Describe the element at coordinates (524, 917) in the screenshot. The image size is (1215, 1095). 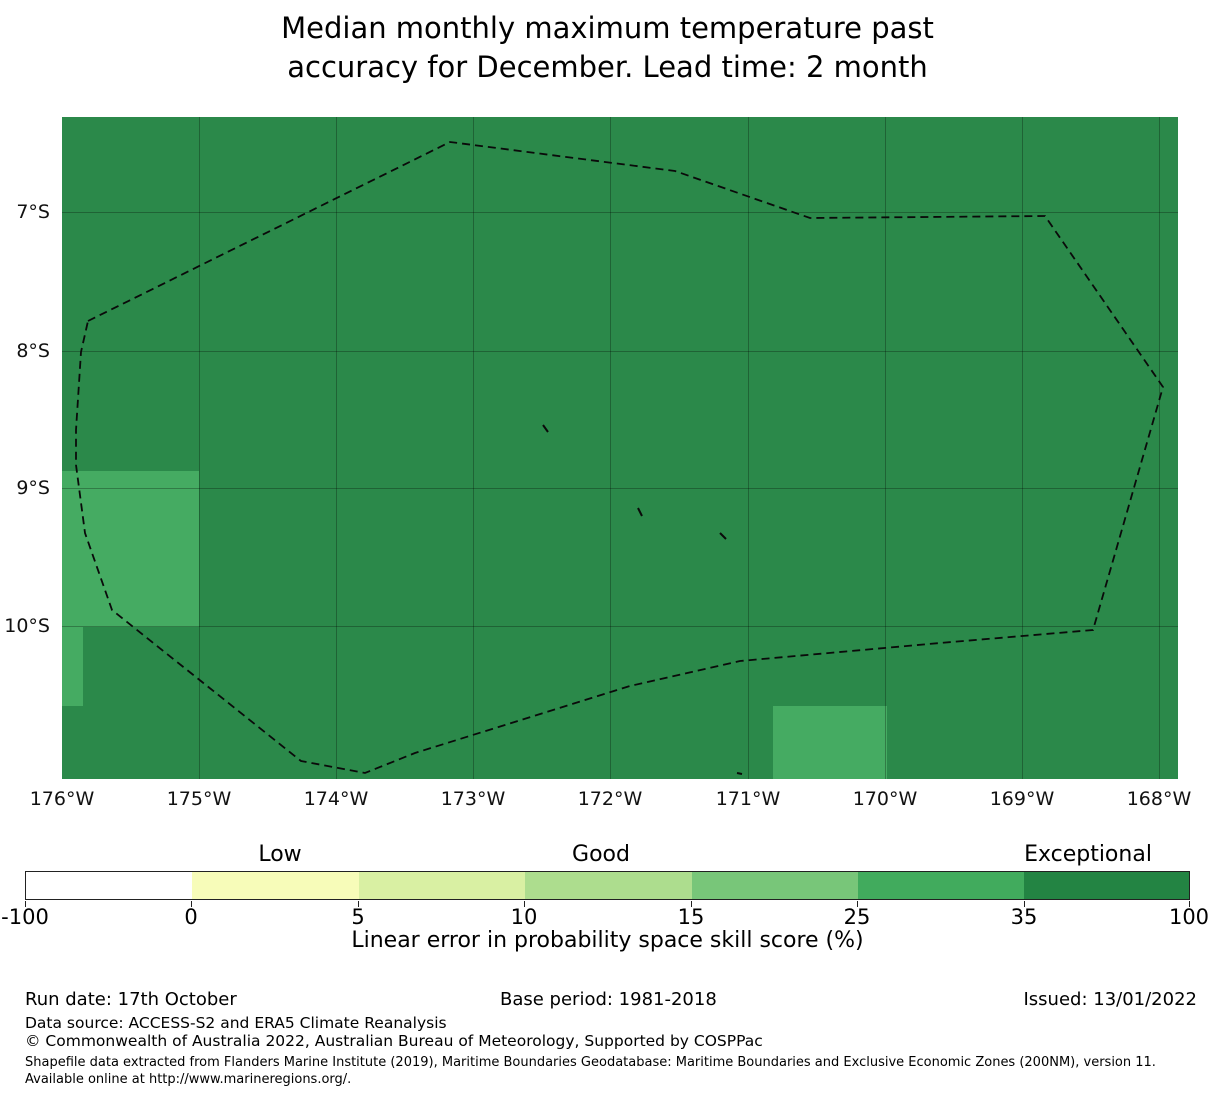
I see `cbar-tick-10: 10` at that location.